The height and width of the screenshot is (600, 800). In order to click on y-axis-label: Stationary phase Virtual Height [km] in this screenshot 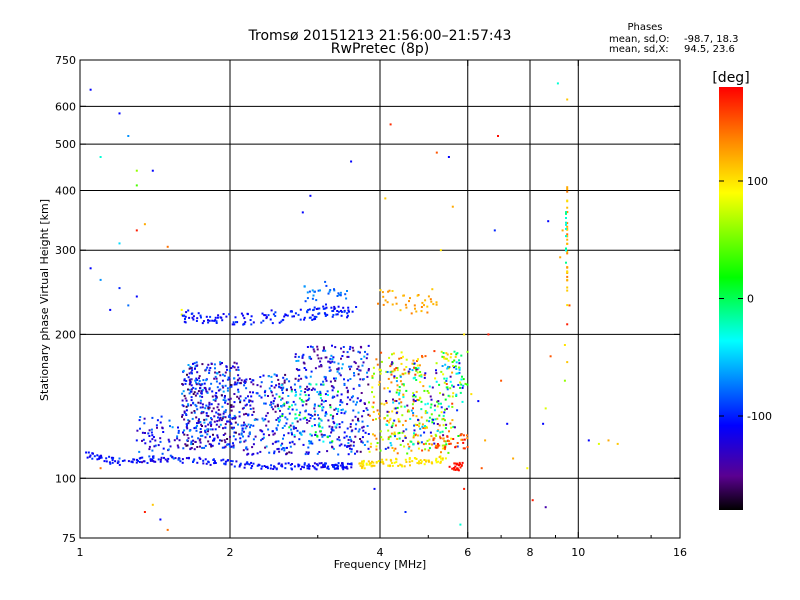, I will do `click(44, 300)`.